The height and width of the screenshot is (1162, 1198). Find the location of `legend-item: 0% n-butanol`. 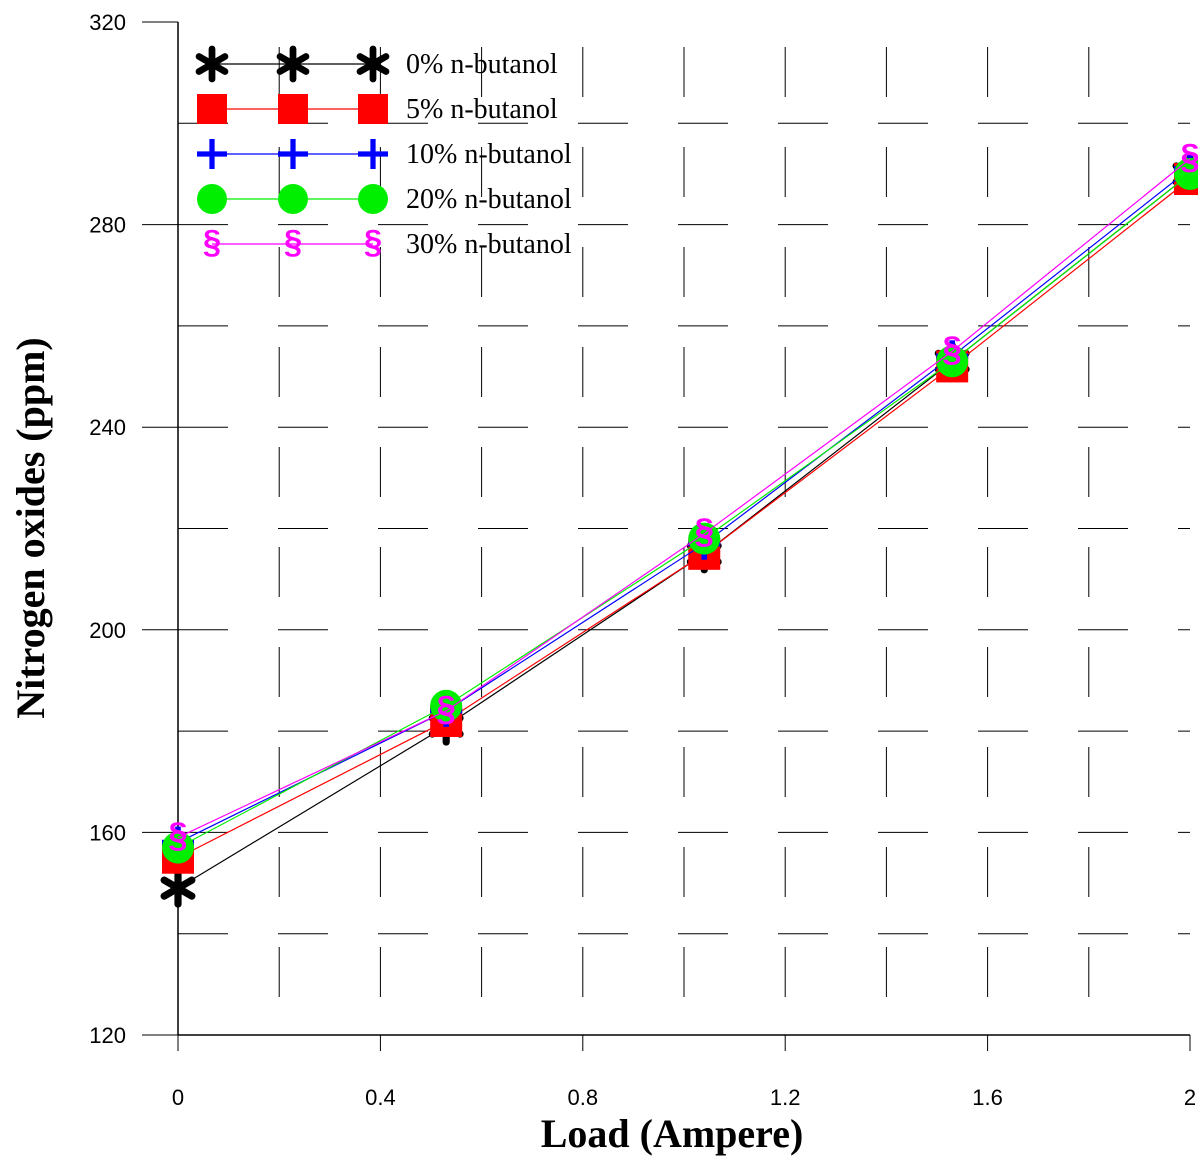

legend-item: 0% n-butanol is located at coordinates (376, 64).